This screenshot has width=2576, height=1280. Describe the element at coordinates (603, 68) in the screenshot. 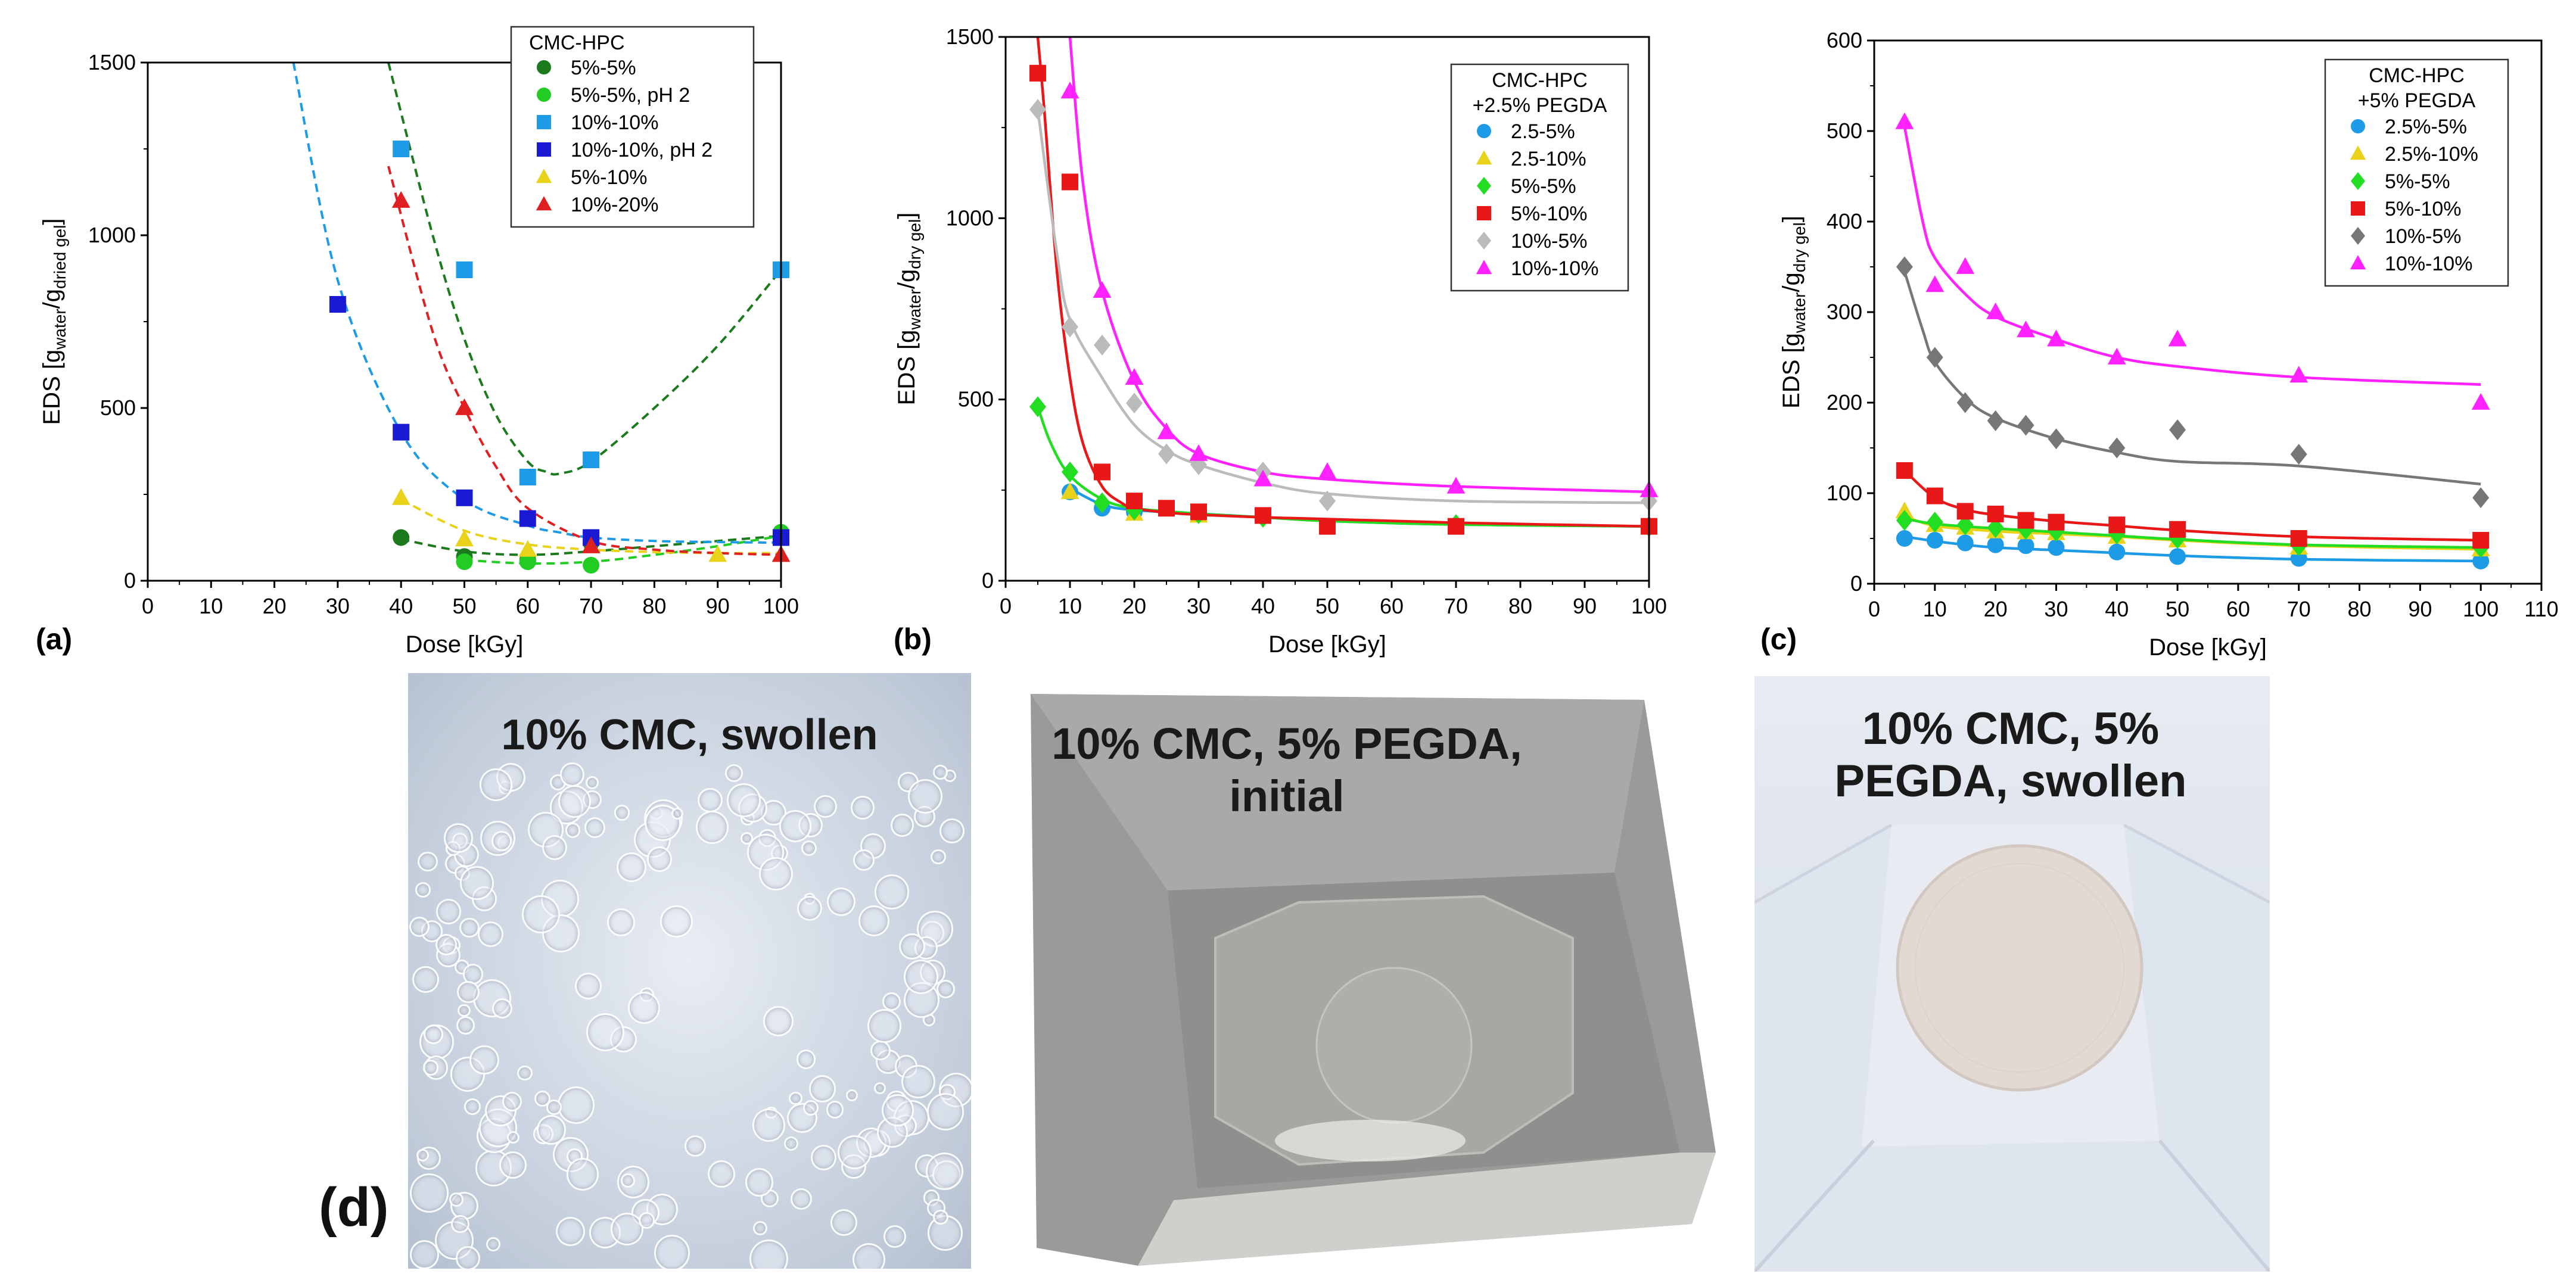

I see `legend-label: 5%-5%` at that location.